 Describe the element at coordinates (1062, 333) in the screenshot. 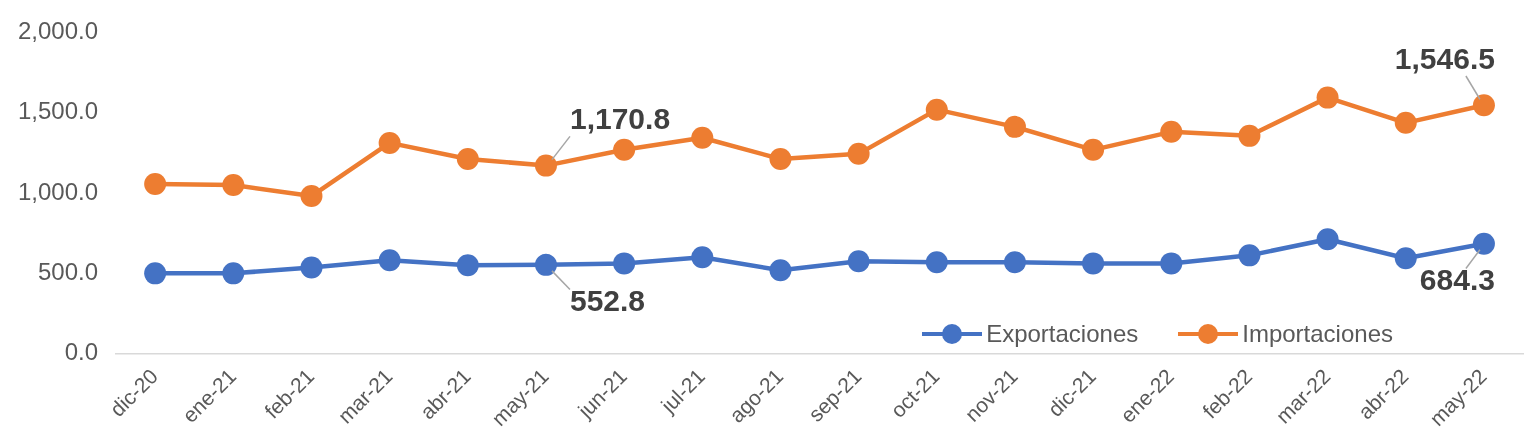

I see `legend-label: Exportaciones` at that location.